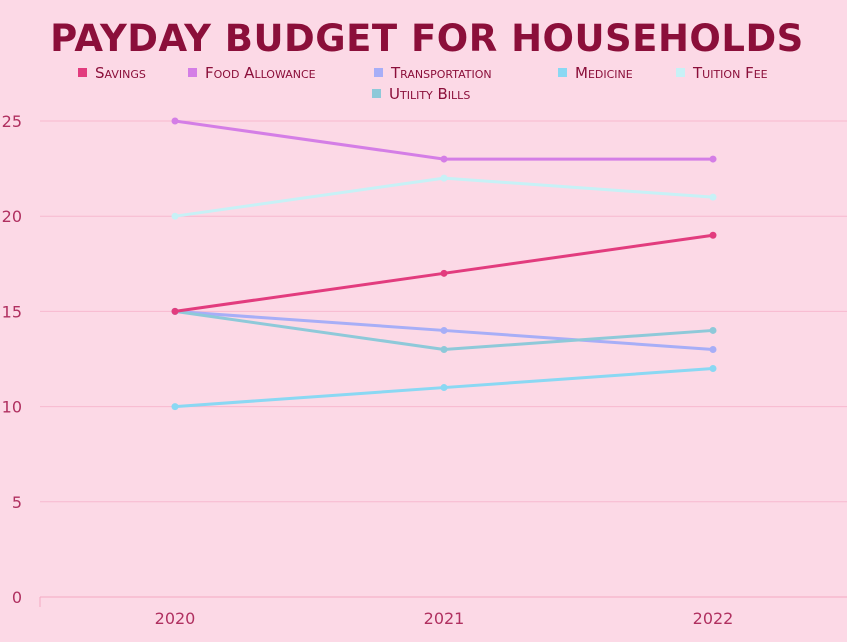 The image size is (847, 642). I want to click on y-tick-label: 5, so click(17, 502).